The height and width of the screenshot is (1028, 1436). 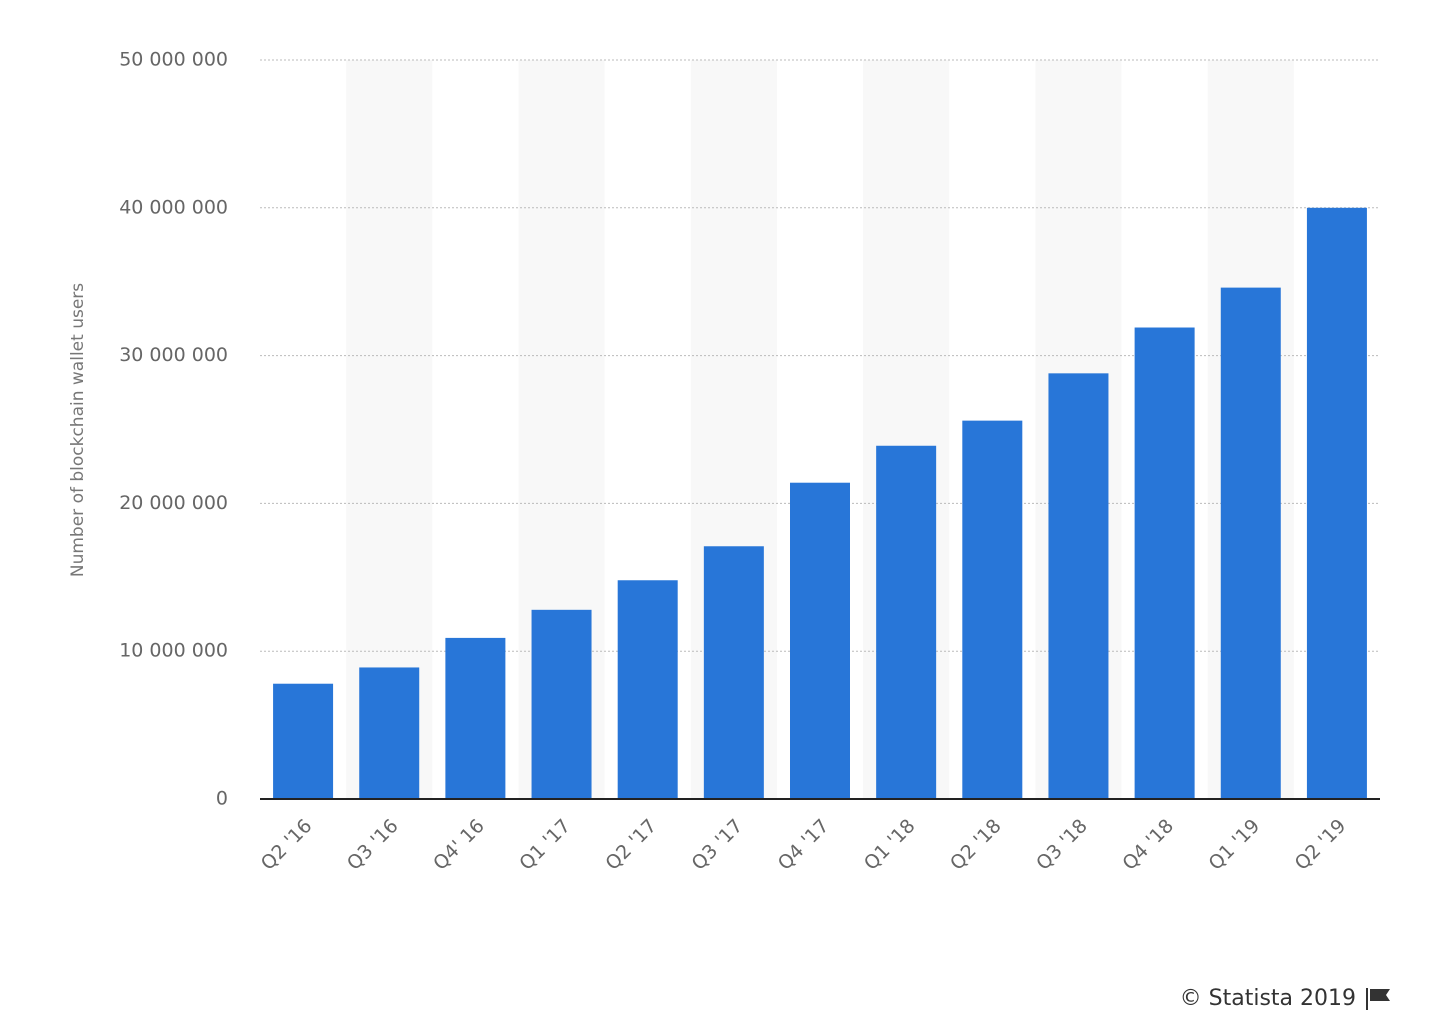 What do you see at coordinates (173, 207) in the screenshot?
I see `y-tick-label: 40 000 000` at bounding box center [173, 207].